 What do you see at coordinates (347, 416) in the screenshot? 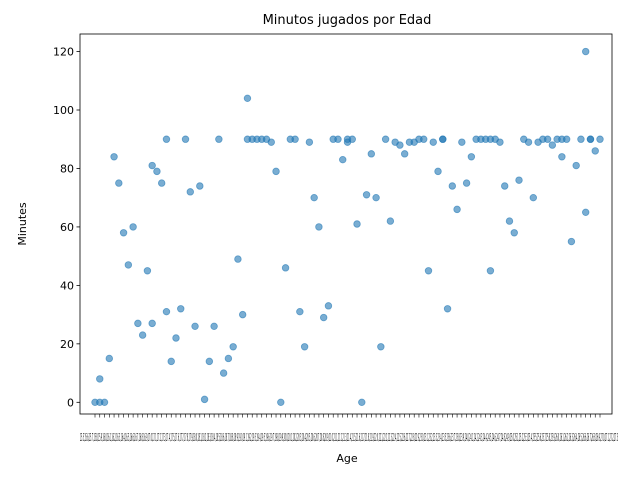
I see `x-axis-ticks` at bounding box center [347, 416].